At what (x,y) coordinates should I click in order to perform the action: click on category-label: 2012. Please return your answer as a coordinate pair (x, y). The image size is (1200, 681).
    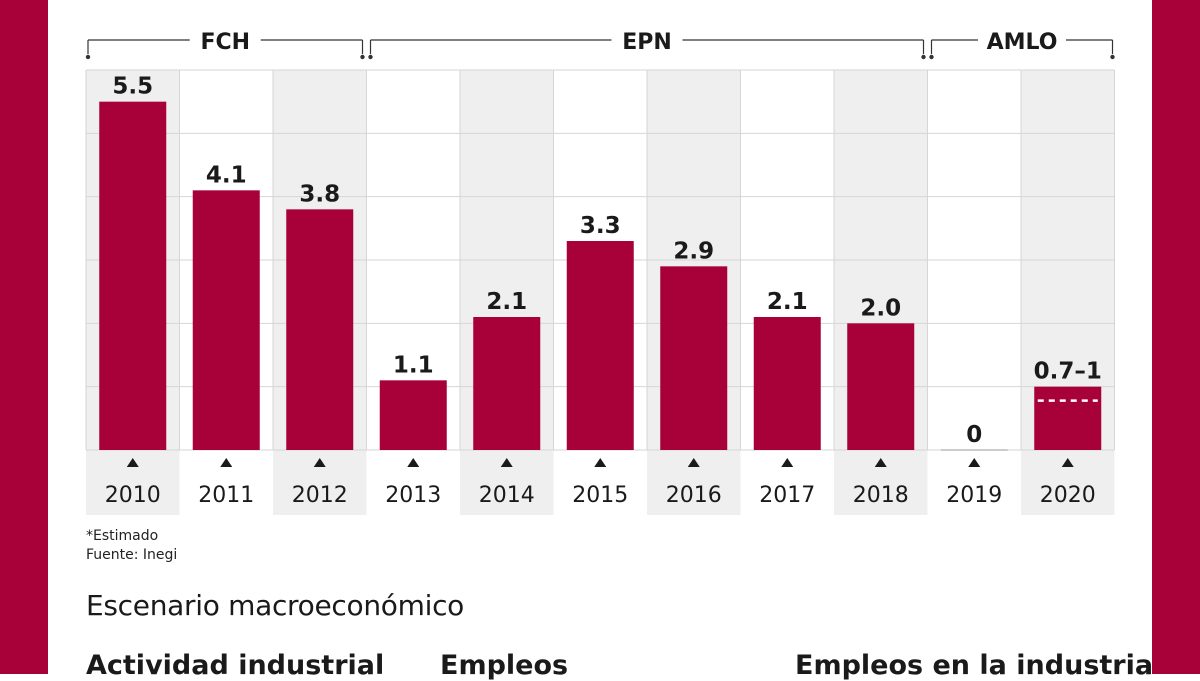
    Looking at the image, I should click on (320, 495).